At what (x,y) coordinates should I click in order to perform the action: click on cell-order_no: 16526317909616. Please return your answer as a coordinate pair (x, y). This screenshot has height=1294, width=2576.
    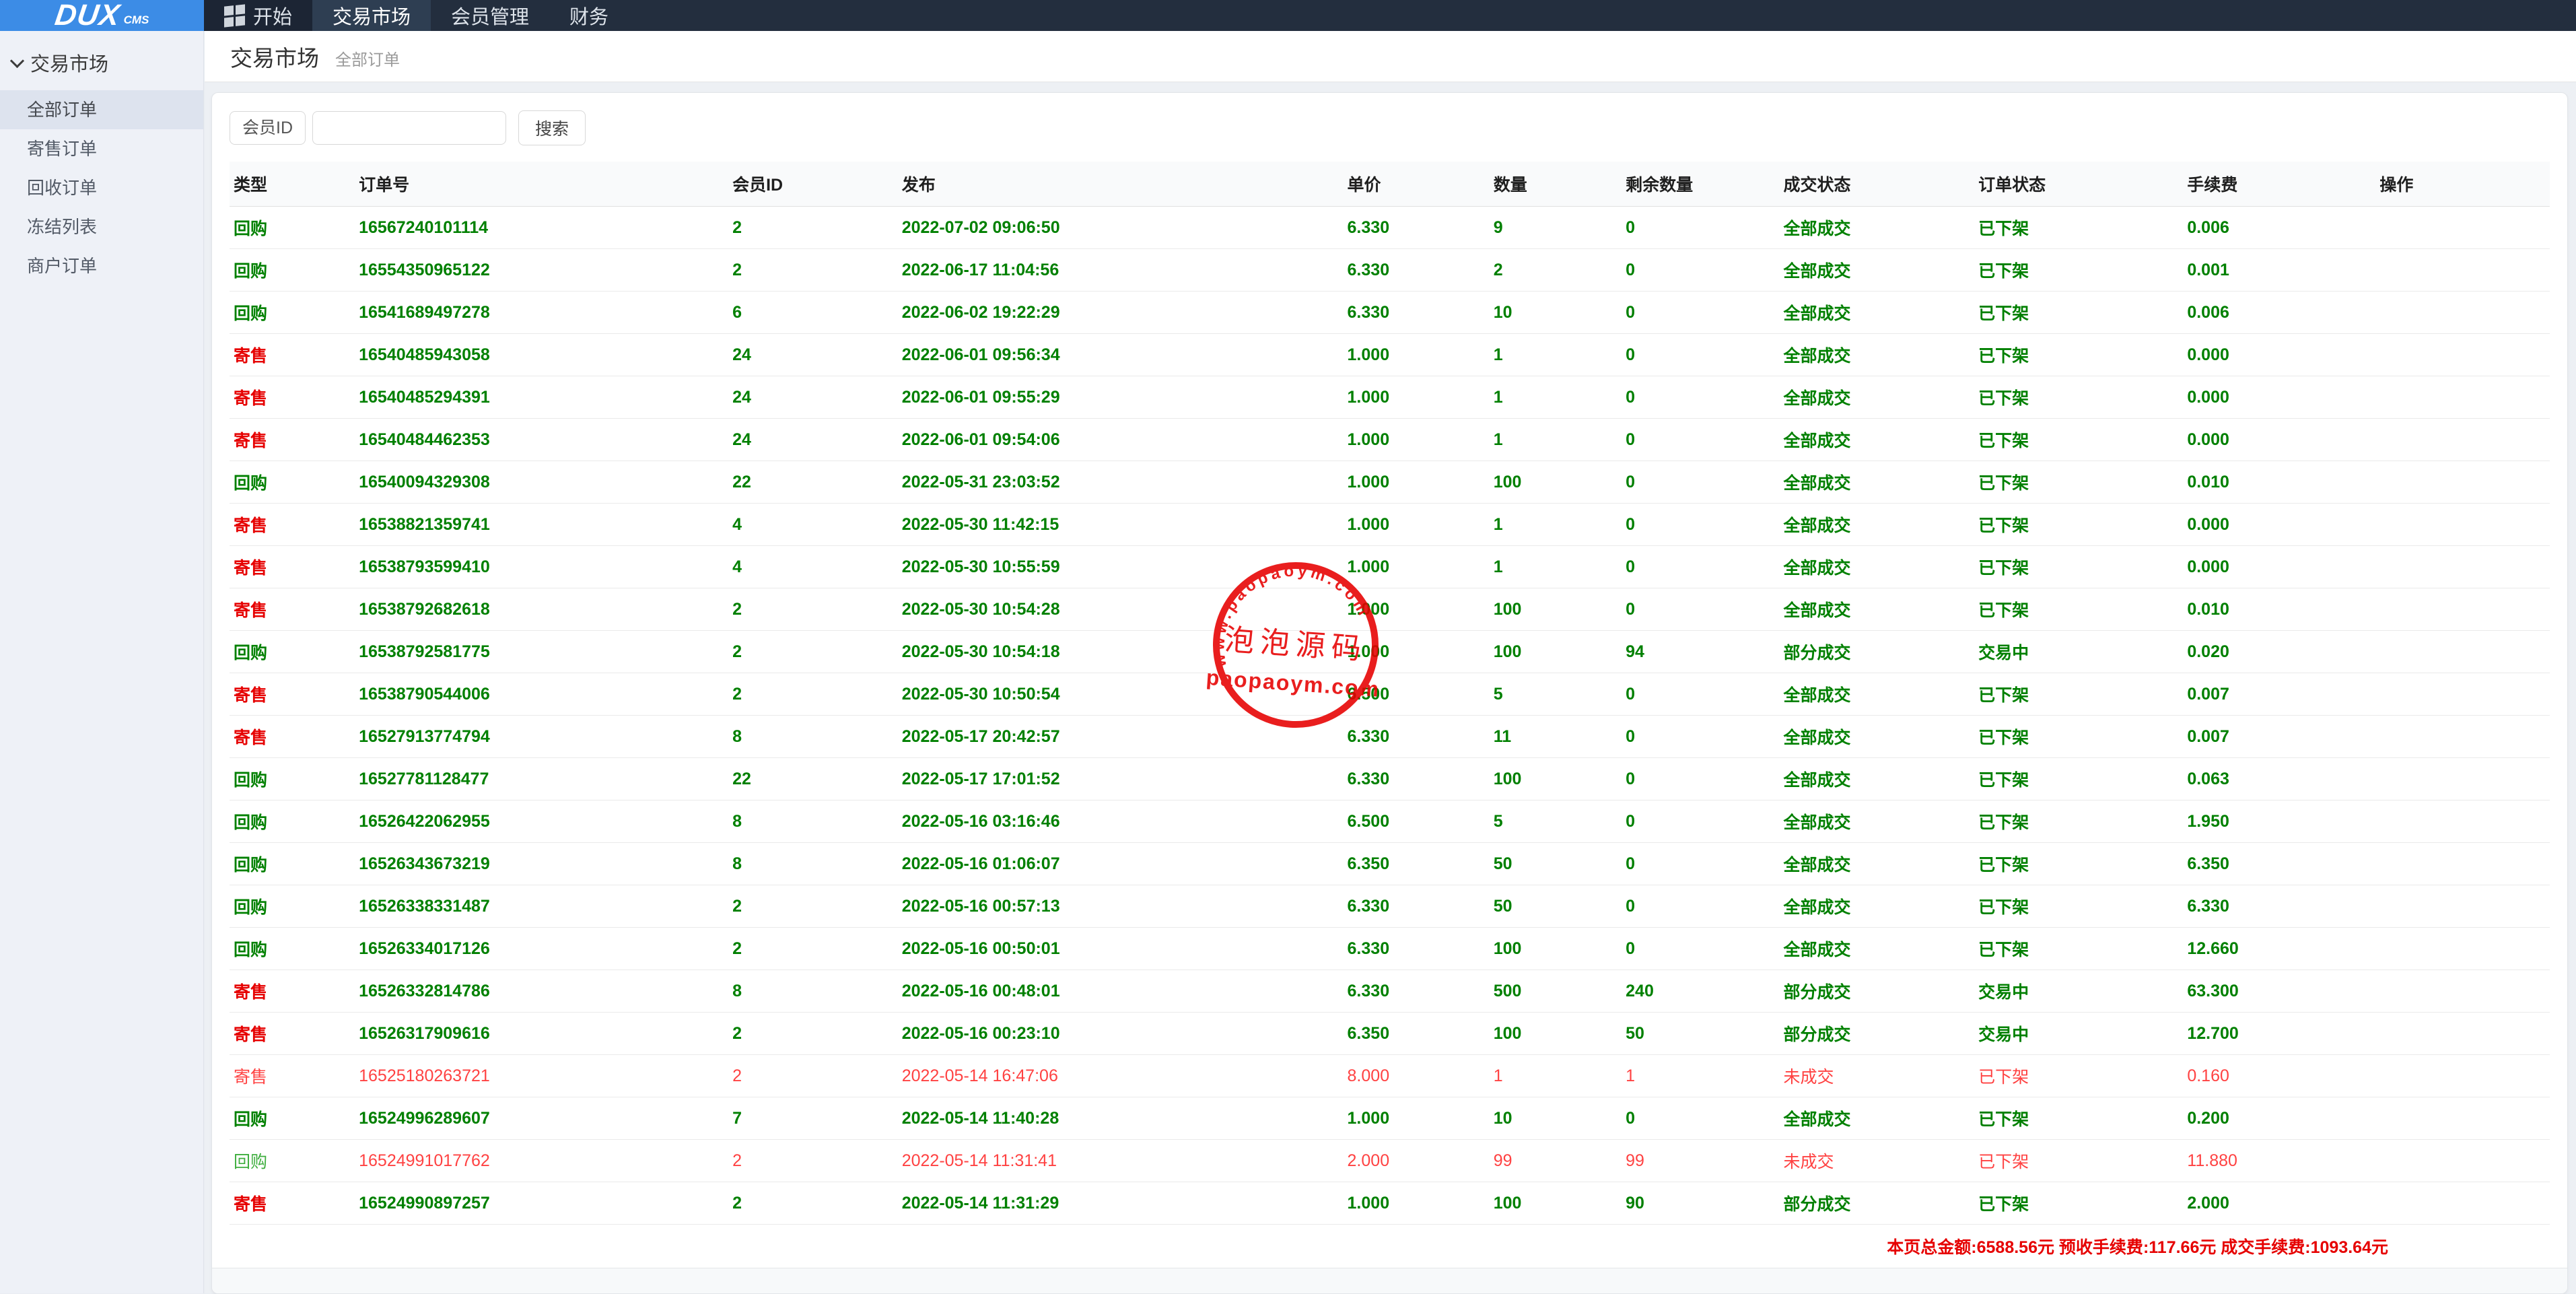
    Looking at the image, I should click on (542, 1033).